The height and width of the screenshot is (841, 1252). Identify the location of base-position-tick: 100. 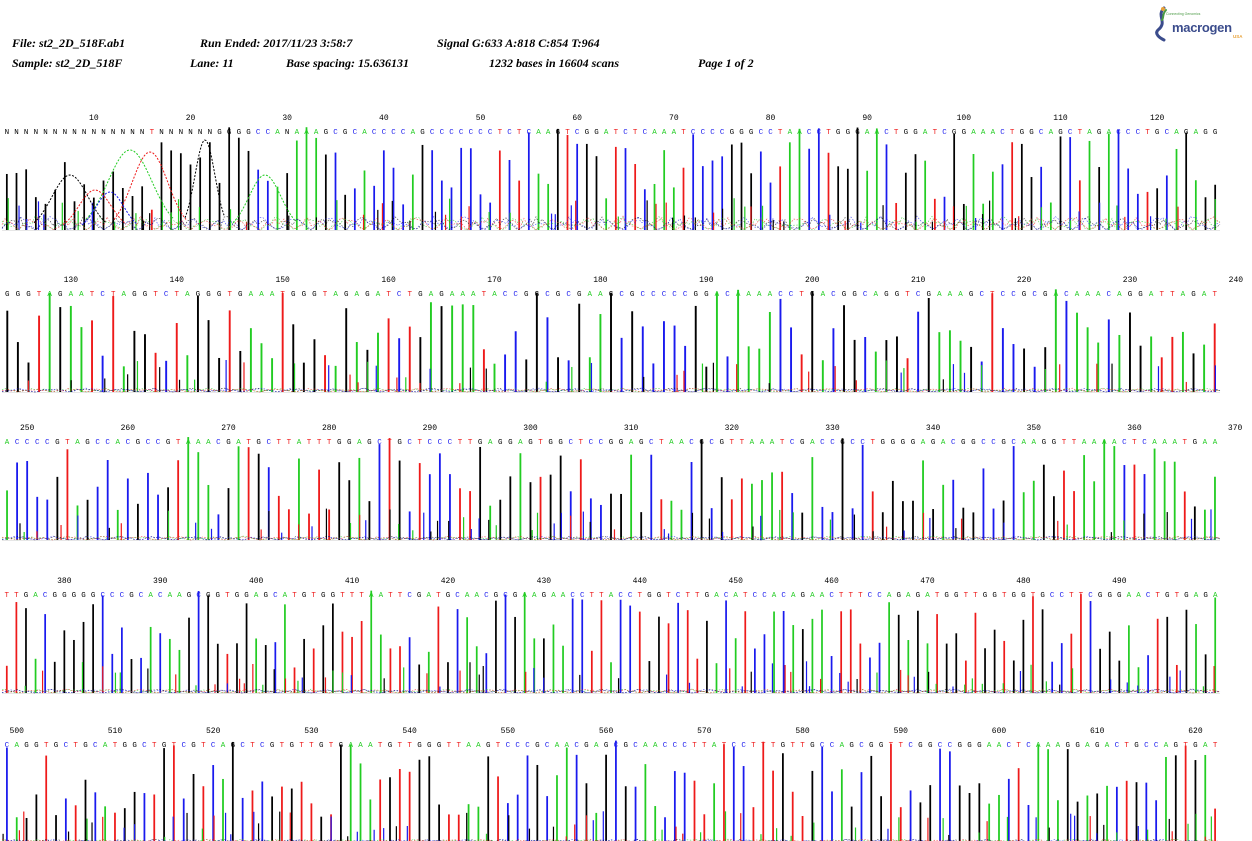
(964, 118).